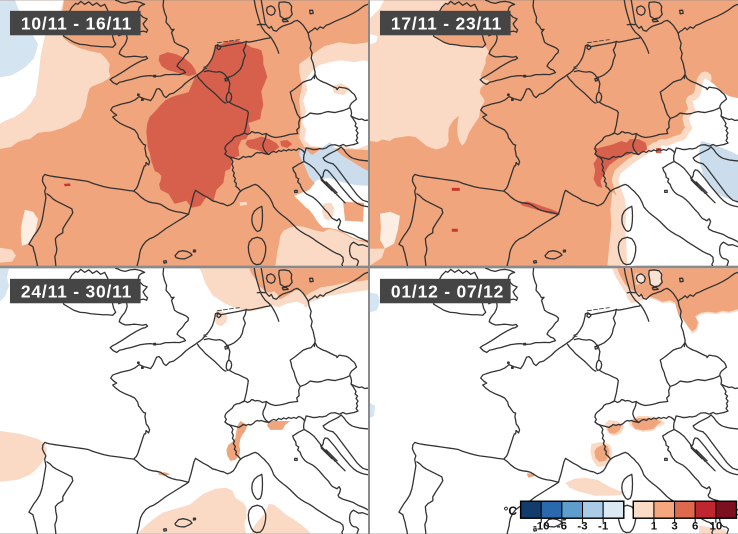  I want to click on svg-text: 24/11 - 30/11, so click(76, 292).